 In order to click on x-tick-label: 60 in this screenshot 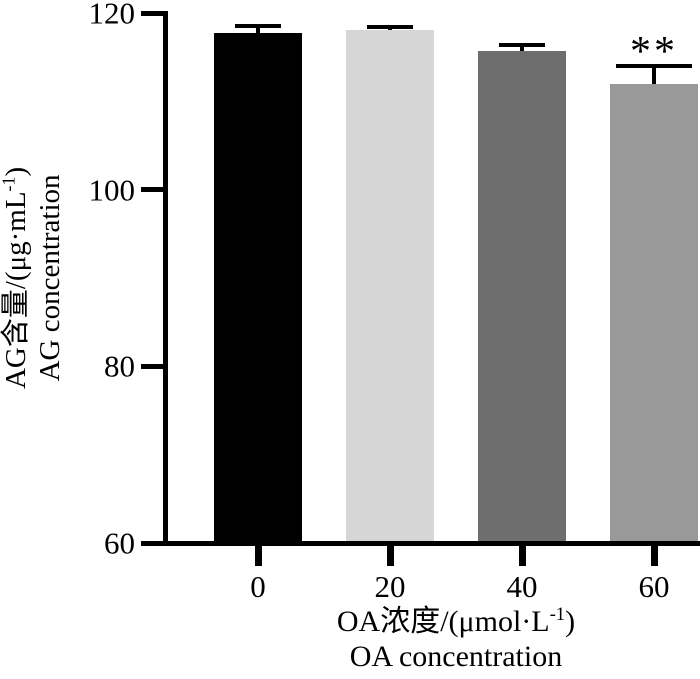, I will do `click(654, 586)`.